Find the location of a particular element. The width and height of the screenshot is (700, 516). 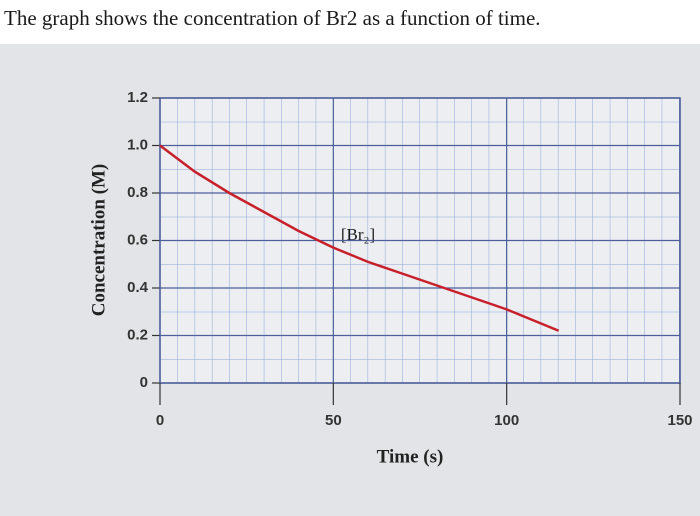

y-tick-label: 0 is located at coordinates (144, 382).